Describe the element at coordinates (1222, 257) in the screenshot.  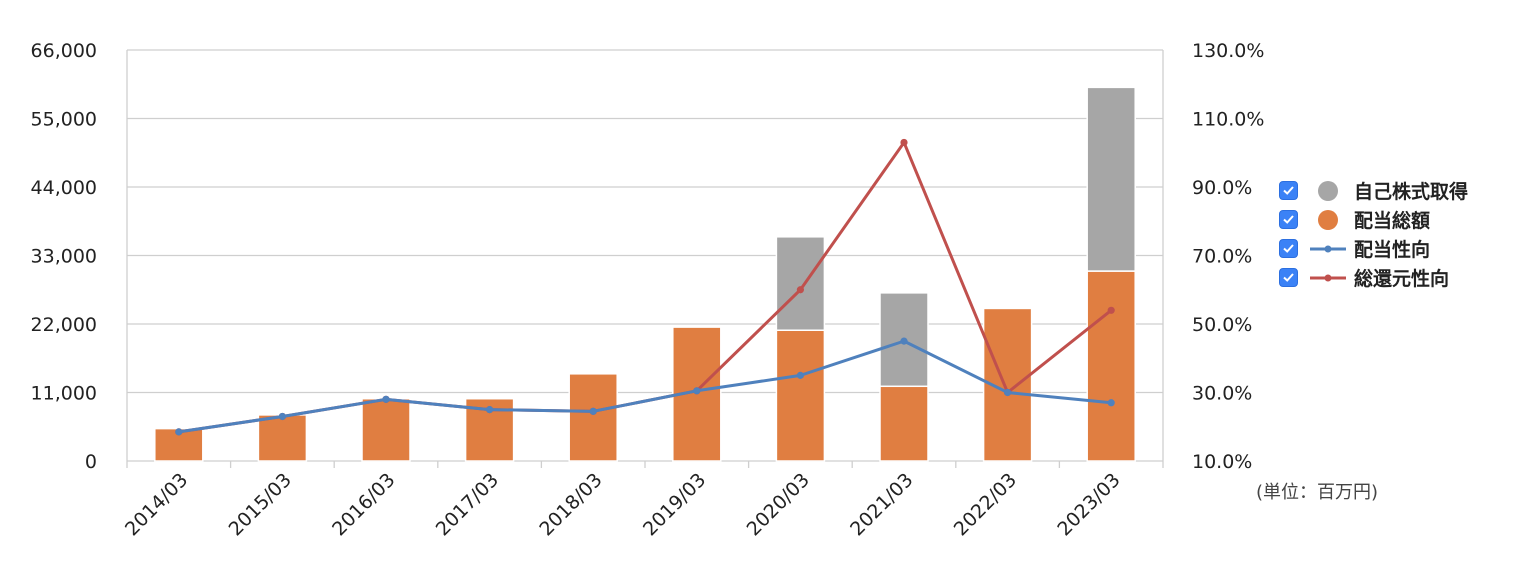
I see `y-right-tick-label: 70.0%` at that location.